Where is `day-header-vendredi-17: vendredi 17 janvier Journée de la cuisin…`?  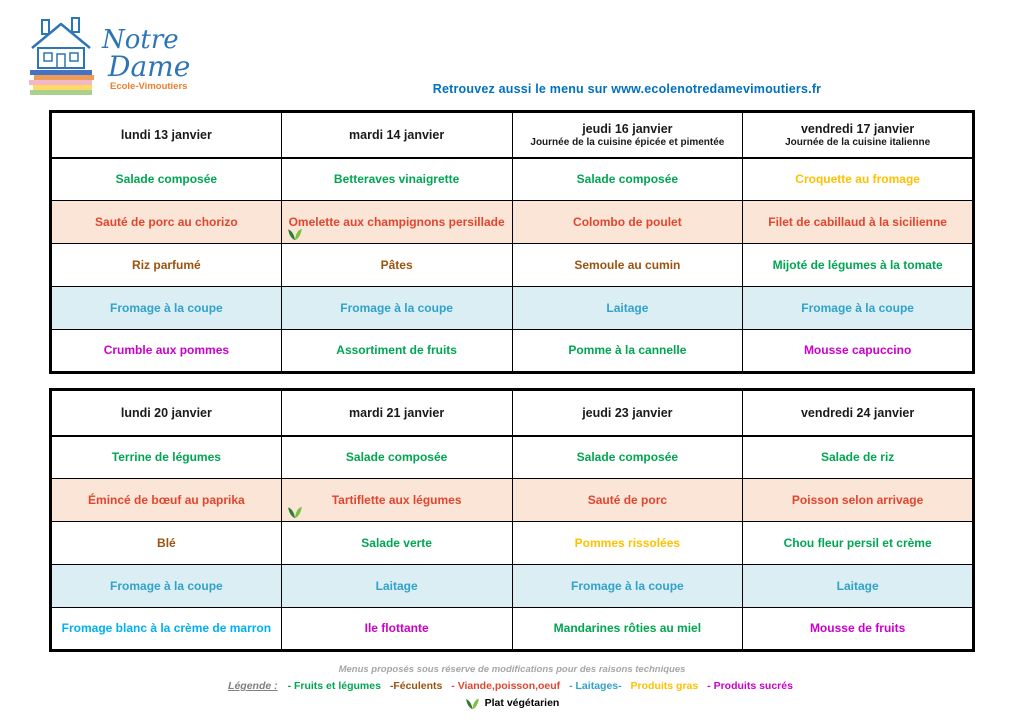
day-header-vendredi-17: vendredi 17 janvier Journée de la cuisin… is located at coordinates (858, 135).